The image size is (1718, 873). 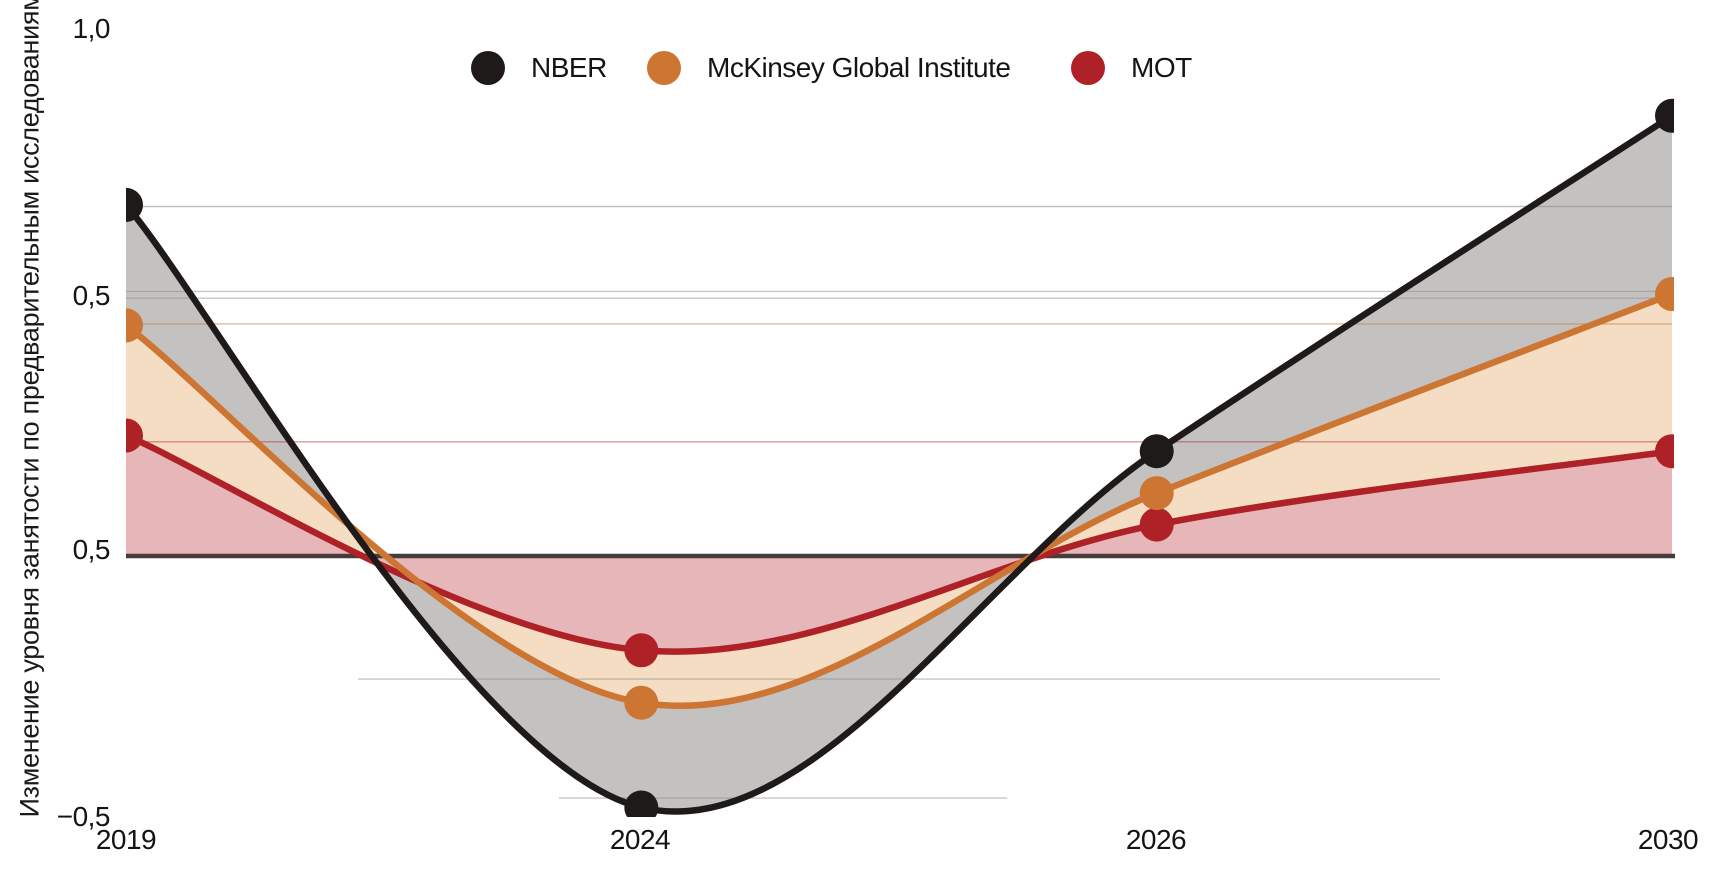 I want to click on legend-item-mckinsey: McKinsey Global Institute, so click(x=829, y=68).